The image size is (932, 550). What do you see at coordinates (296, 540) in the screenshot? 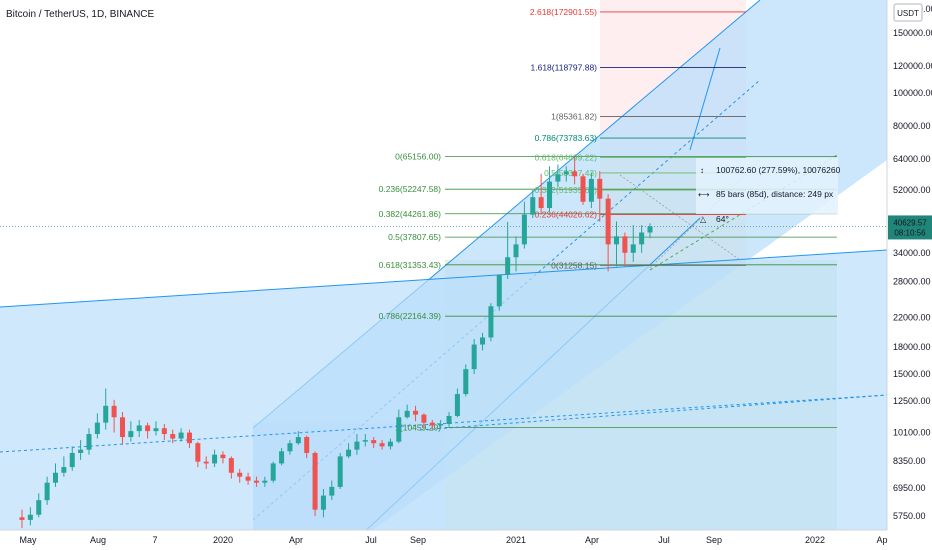
I see `x-tick-label: Apr` at bounding box center [296, 540].